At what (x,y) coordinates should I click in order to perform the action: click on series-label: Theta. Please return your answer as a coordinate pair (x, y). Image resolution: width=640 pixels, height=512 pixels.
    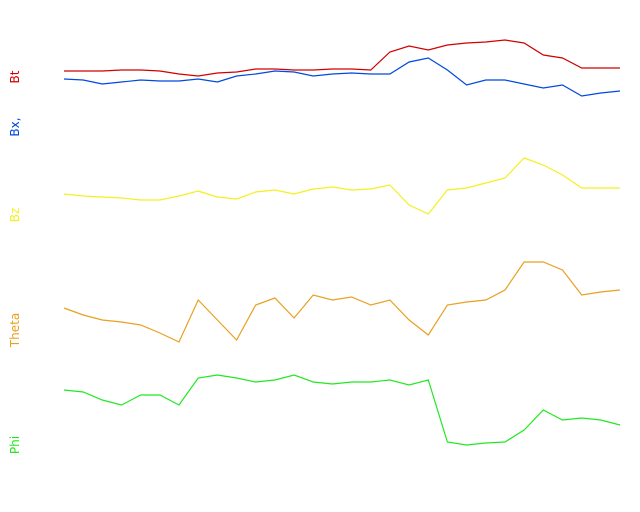
    Looking at the image, I should click on (15, 330).